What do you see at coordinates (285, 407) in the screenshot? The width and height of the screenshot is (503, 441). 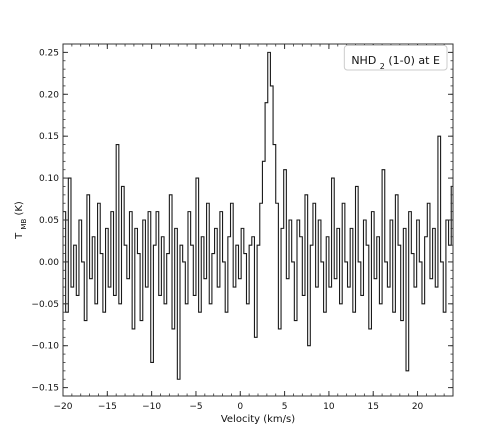 I see `x-tick-label: 5` at bounding box center [285, 407].